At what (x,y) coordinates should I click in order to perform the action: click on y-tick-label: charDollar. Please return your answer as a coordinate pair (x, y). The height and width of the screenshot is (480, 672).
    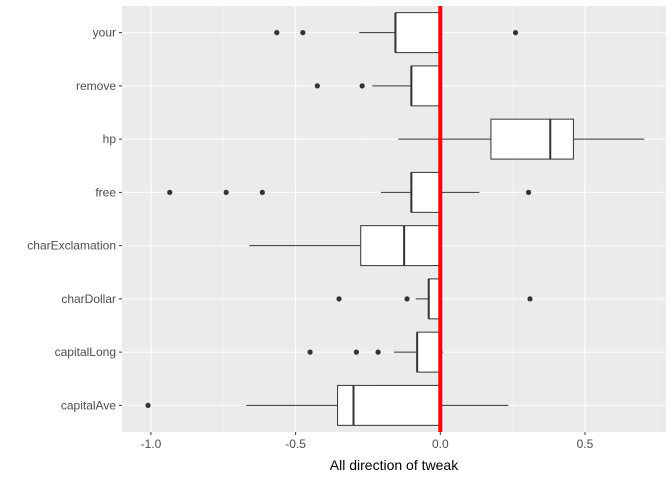
    Looking at the image, I should click on (88, 299).